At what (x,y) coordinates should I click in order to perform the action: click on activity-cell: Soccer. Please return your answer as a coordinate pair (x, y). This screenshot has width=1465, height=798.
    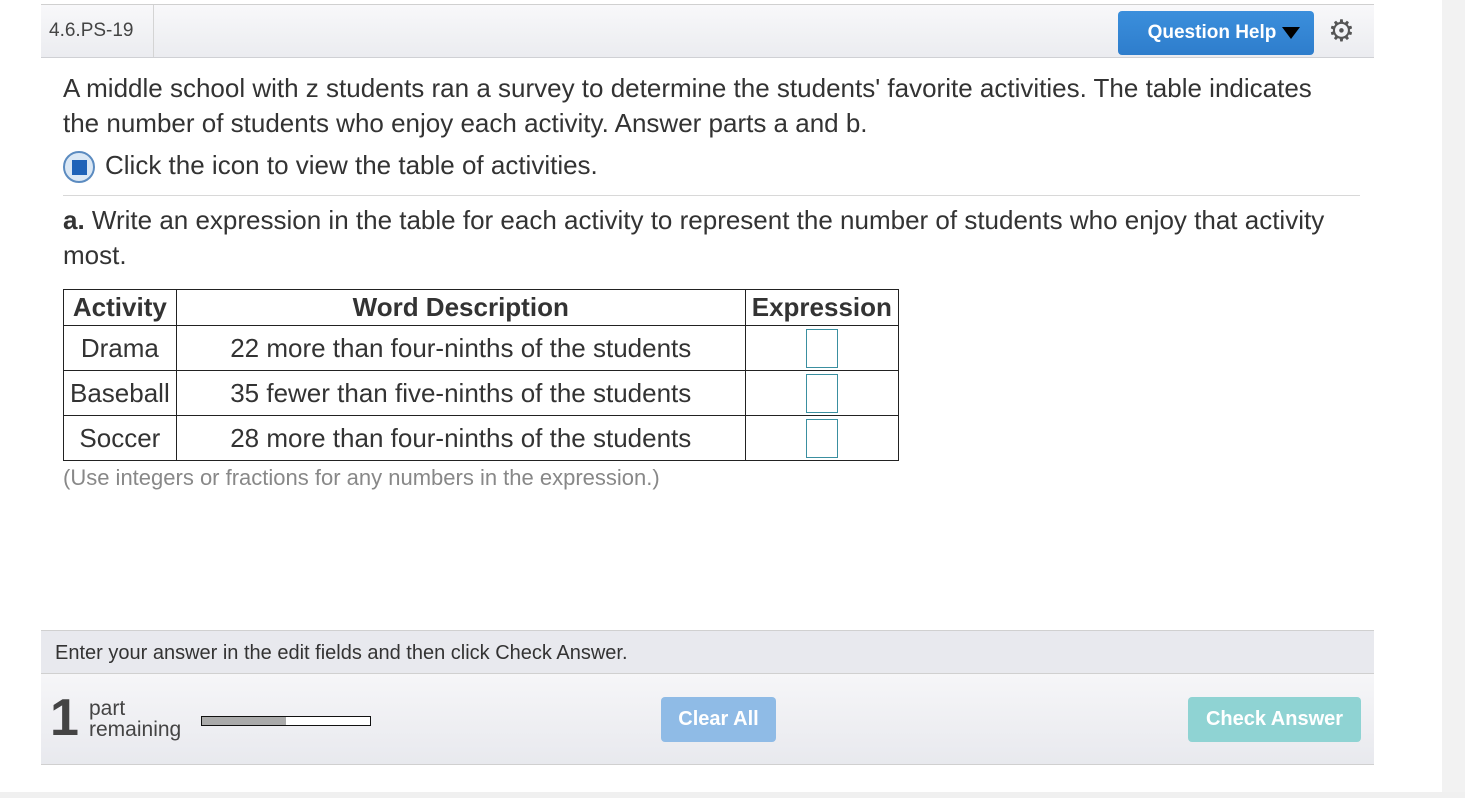
    Looking at the image, I should click on (120, 438).